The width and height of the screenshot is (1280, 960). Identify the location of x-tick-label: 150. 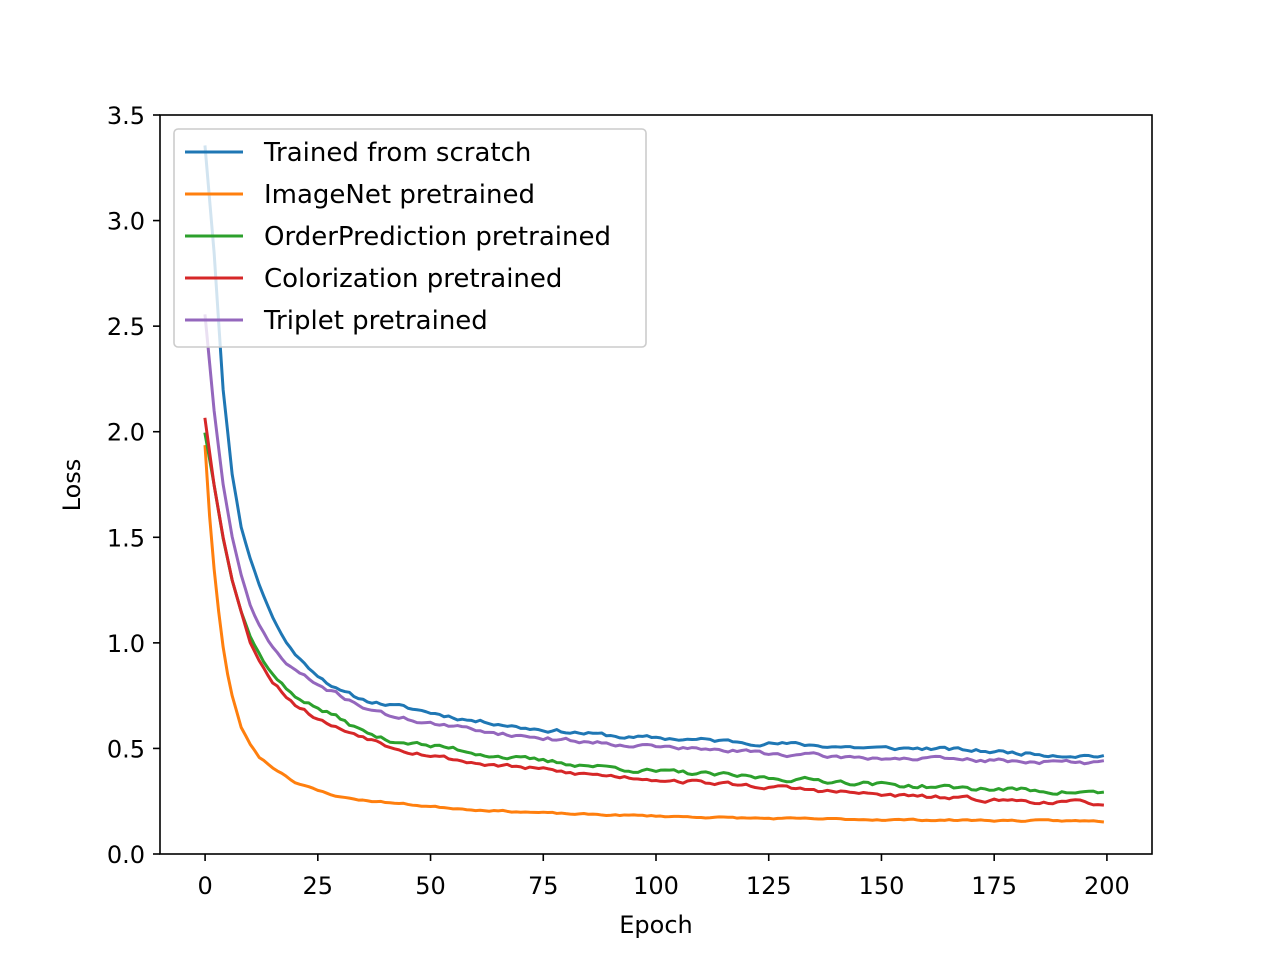
(882, 886).